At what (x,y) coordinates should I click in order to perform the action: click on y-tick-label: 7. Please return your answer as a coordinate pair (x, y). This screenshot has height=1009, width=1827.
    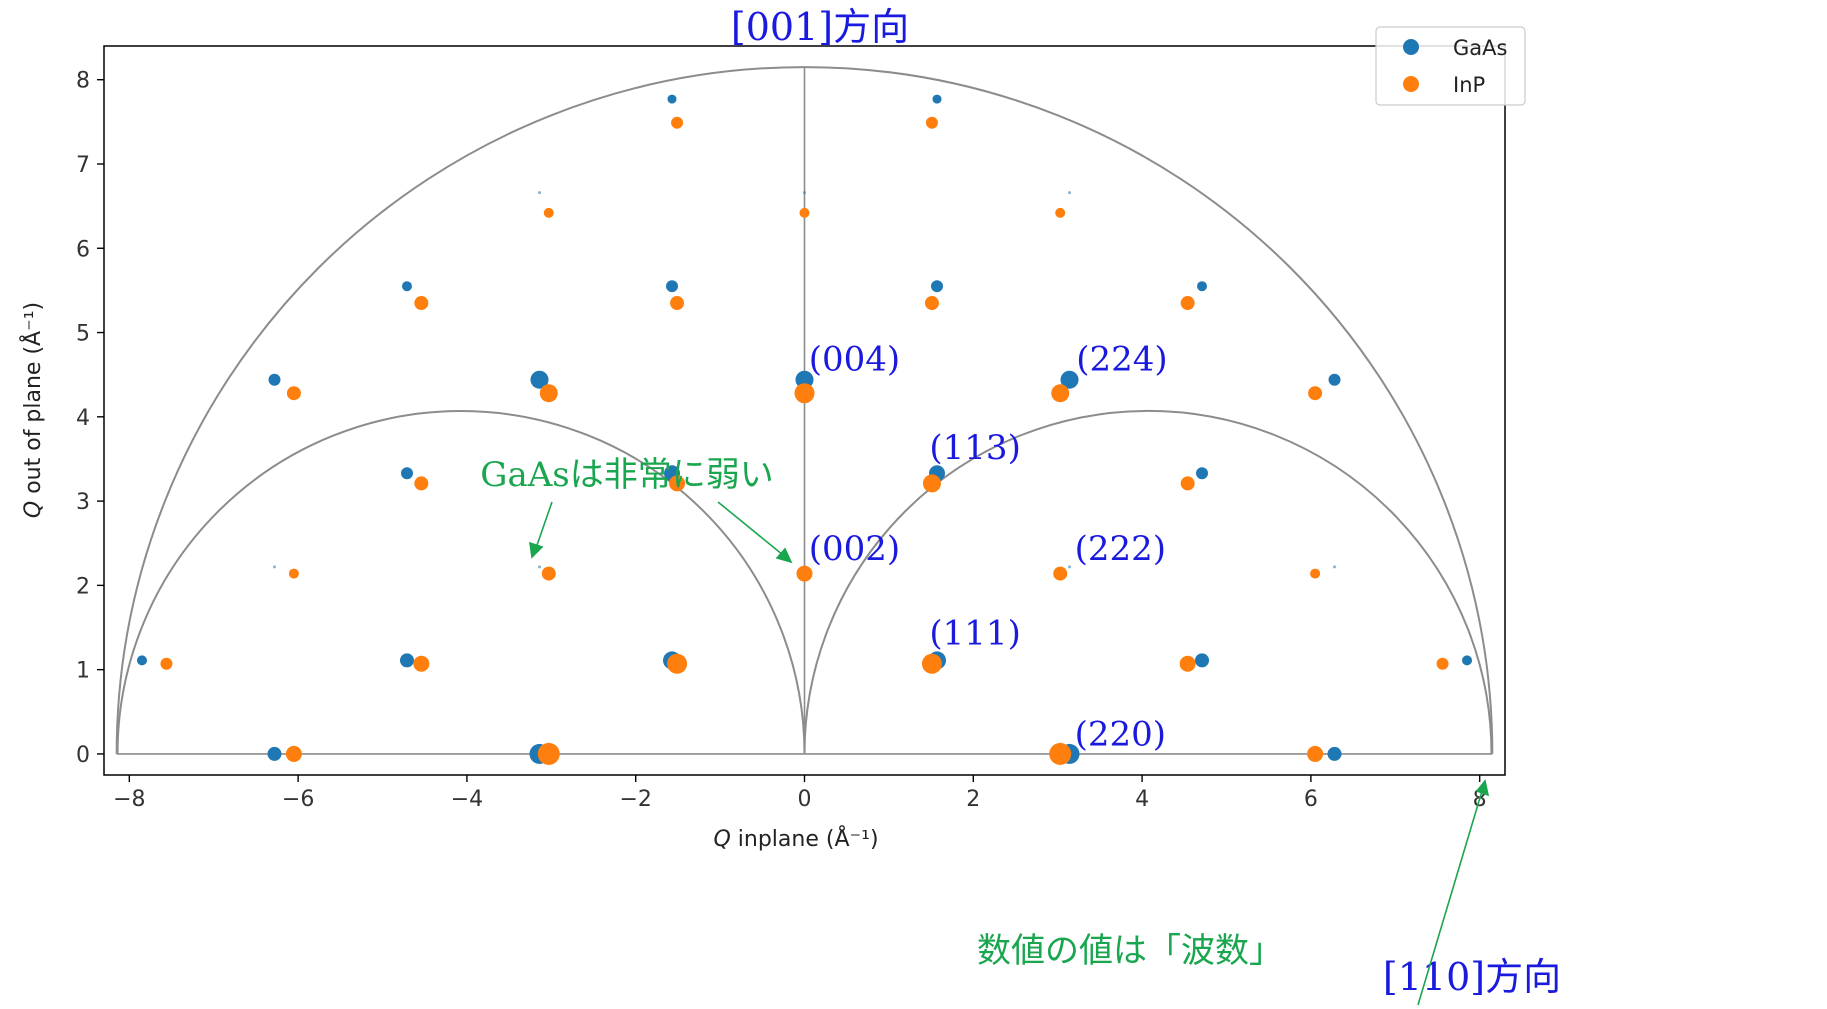
    Looking at the image, I should click on (83, 165).